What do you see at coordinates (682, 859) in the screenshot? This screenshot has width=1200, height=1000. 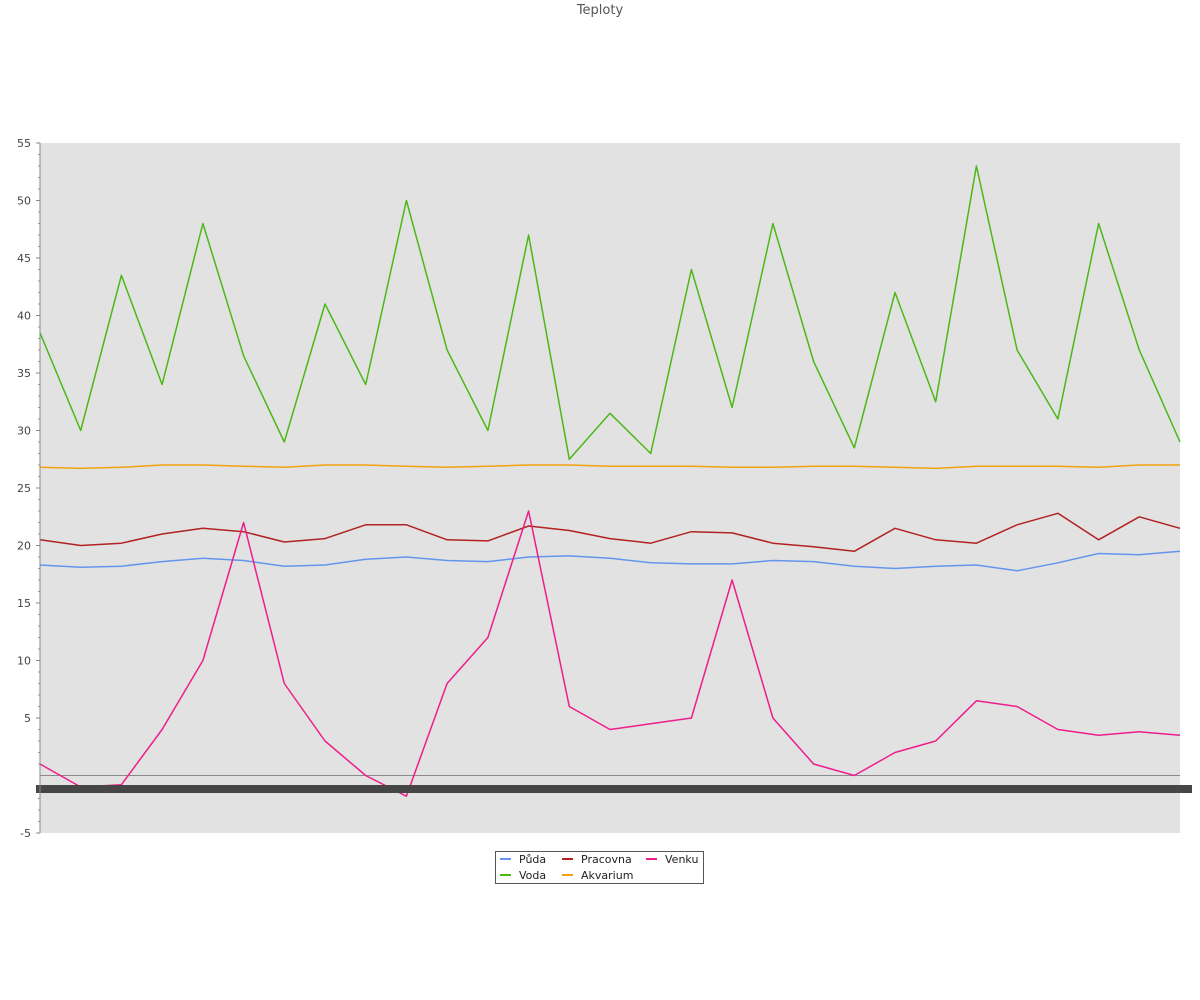 I see `legend-label: Venku` at bounding box center [682, 859].